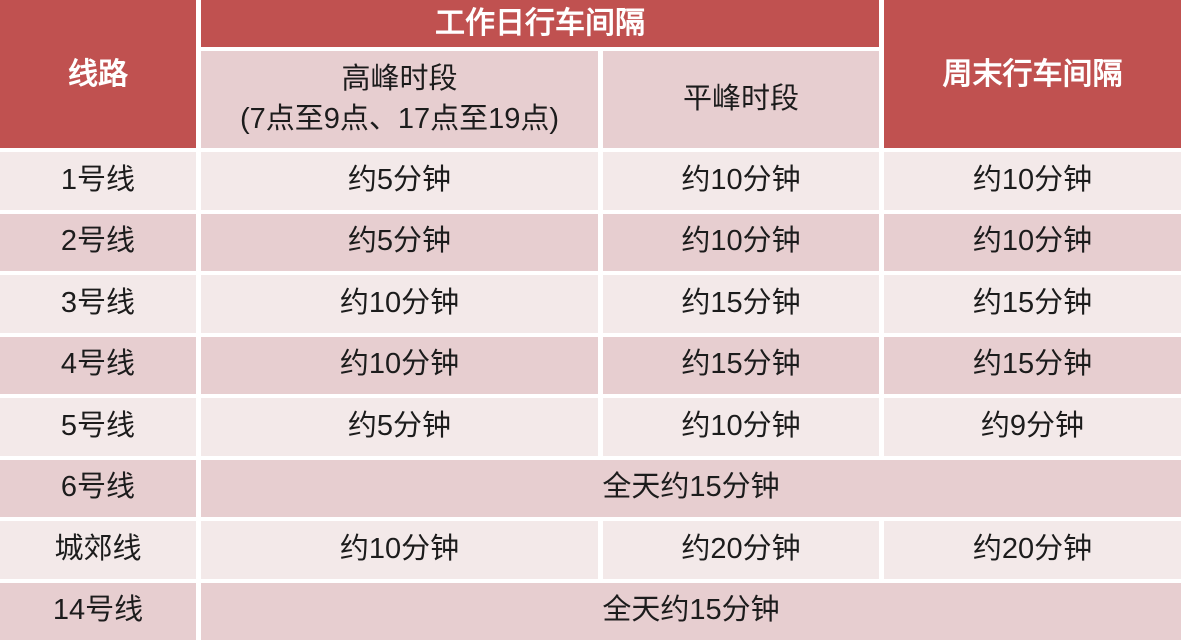 The height and width of the screenshot is (640, 1181). Describe the element at coordinates (98, 365) in the screenshot. I see `line-name-cell: 4号线` at that location.